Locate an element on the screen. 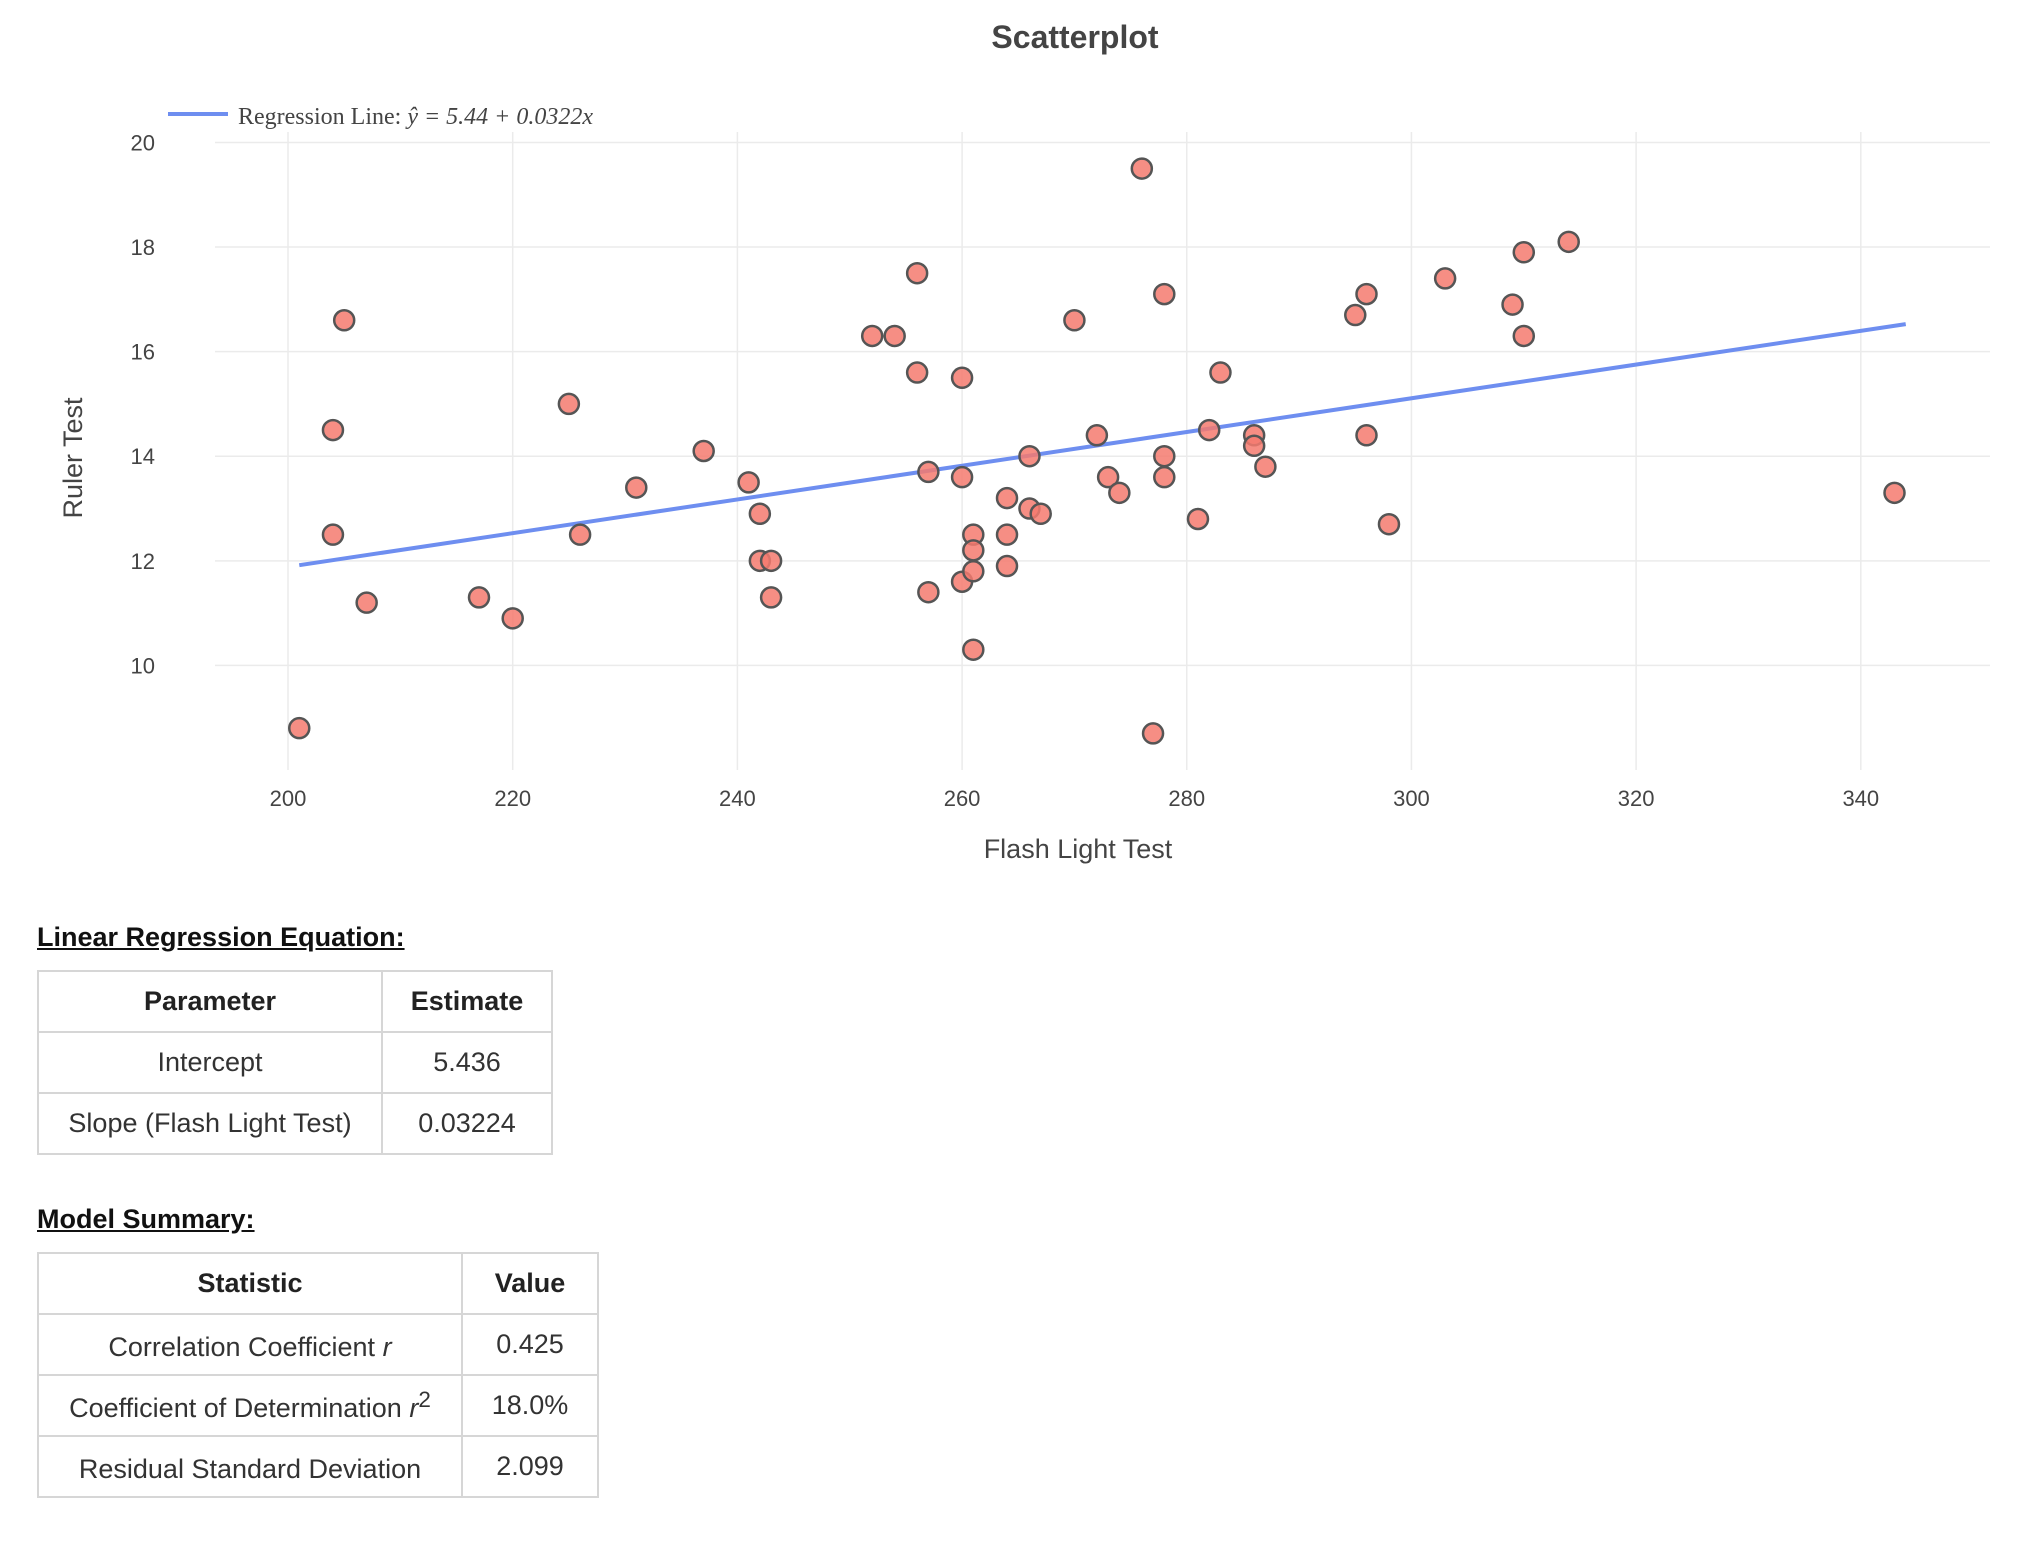 This screenshot has width=2022, height=1544. y-axis-label: Ruler Test is located at coordinates (73, 458).